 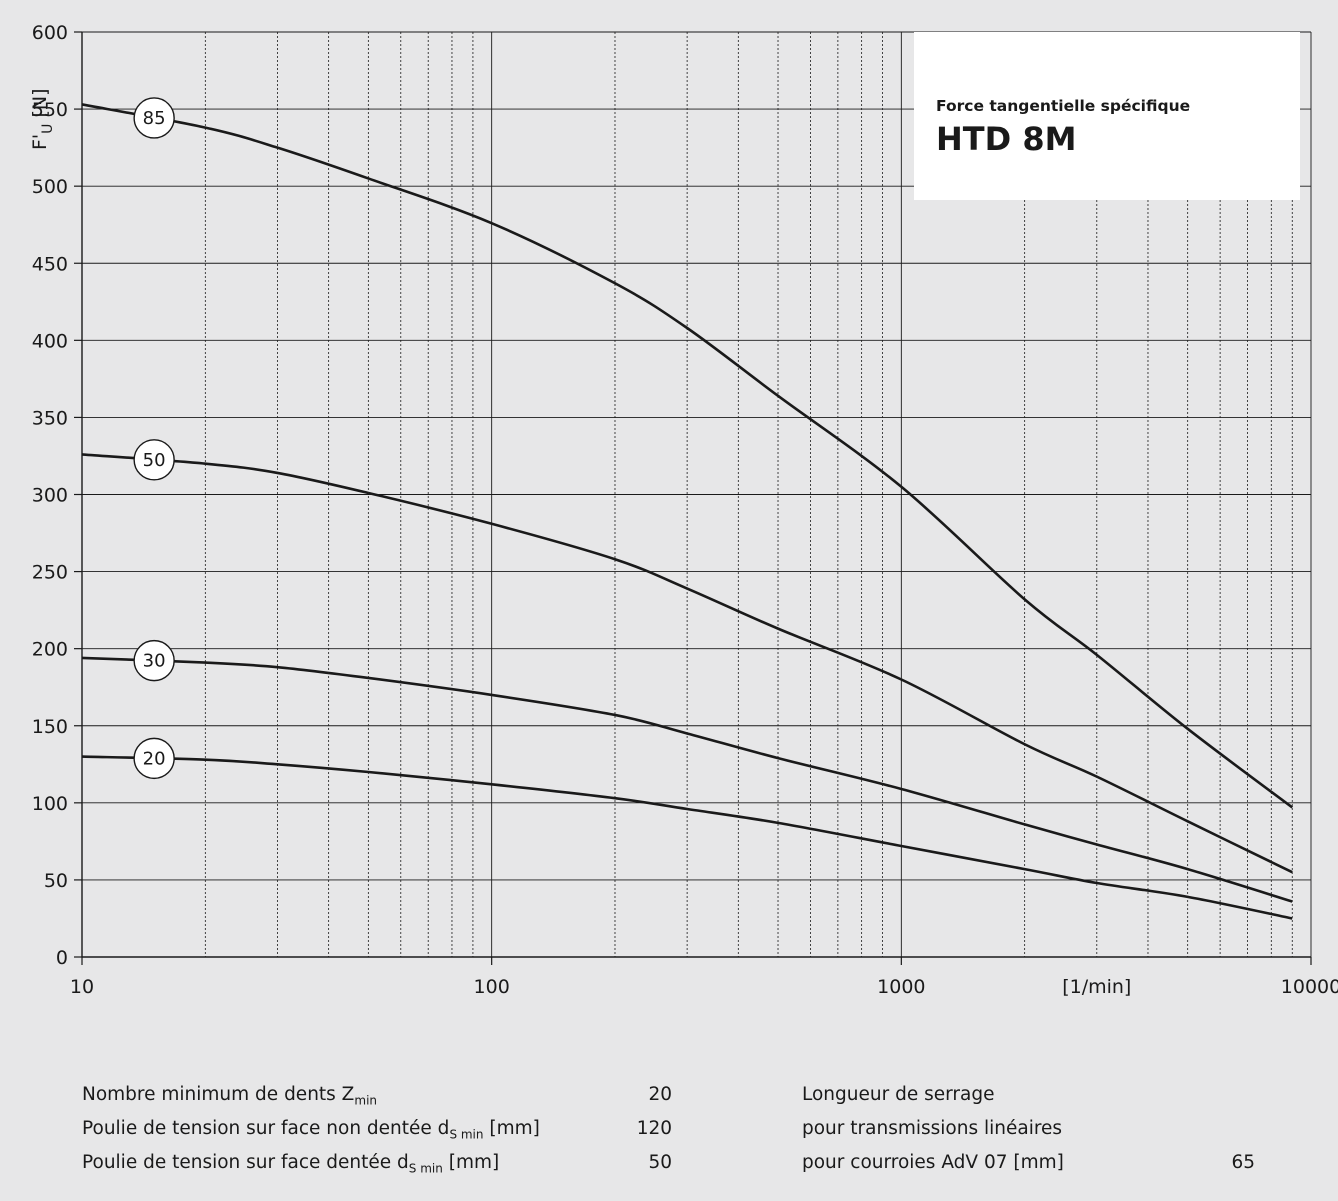 I want to click on spec-right-label-2: pour transmissions linéaires, so click(x=932, y=1128).